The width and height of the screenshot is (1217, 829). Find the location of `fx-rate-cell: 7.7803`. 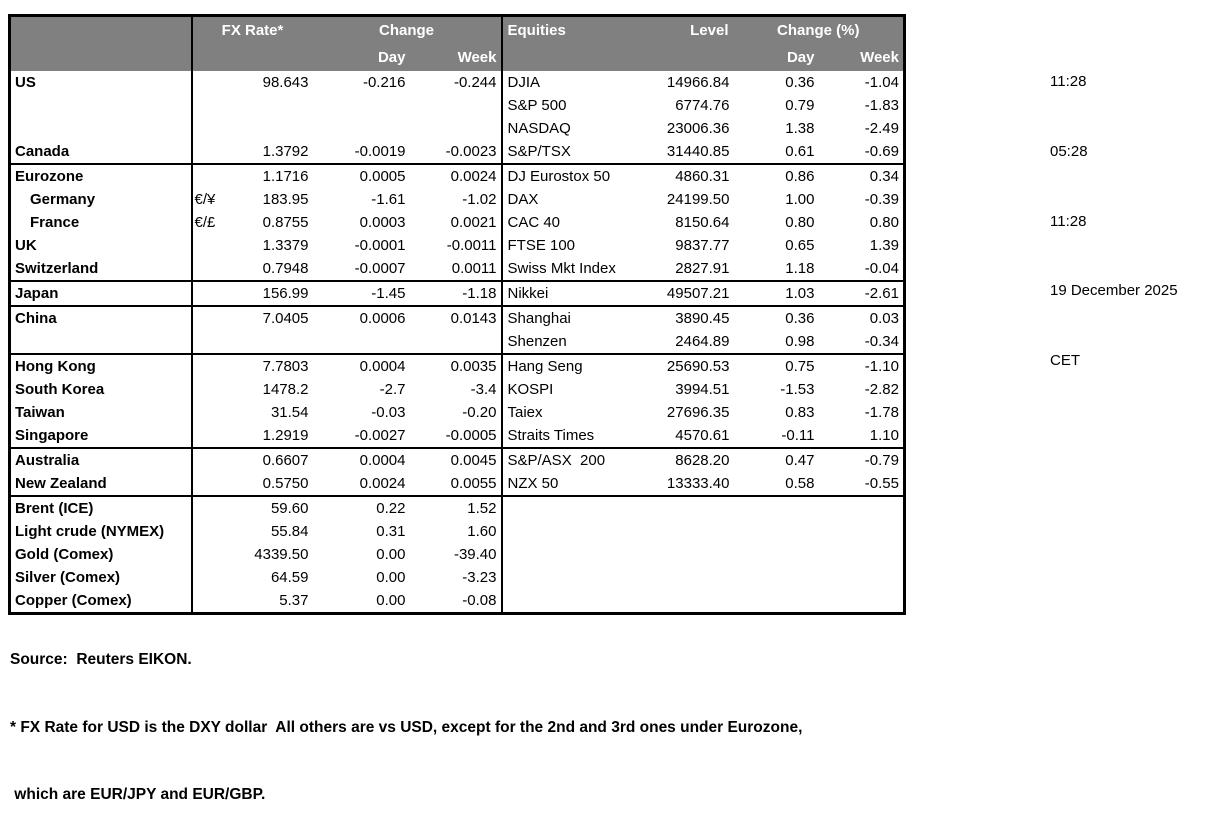

fx-rate-cell: 7.7803 is located at coordinates (269, 365).